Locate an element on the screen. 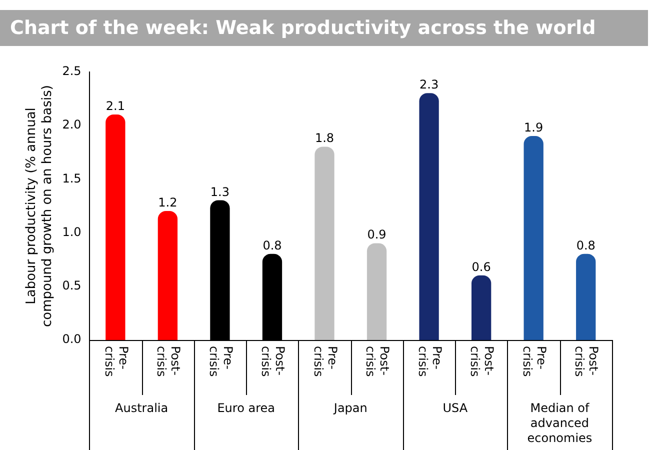 This screenshot has height=450, width=664. text: Median of advanced economies is located at coordinates (559, 423).